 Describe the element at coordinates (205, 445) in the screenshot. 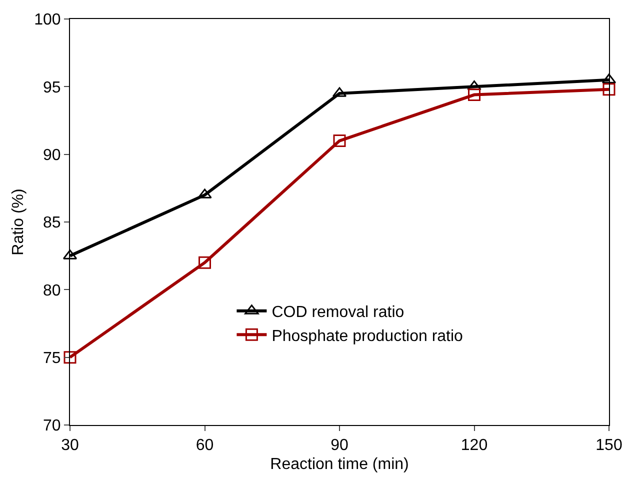

I see `x-tick-label: 60` at that location.